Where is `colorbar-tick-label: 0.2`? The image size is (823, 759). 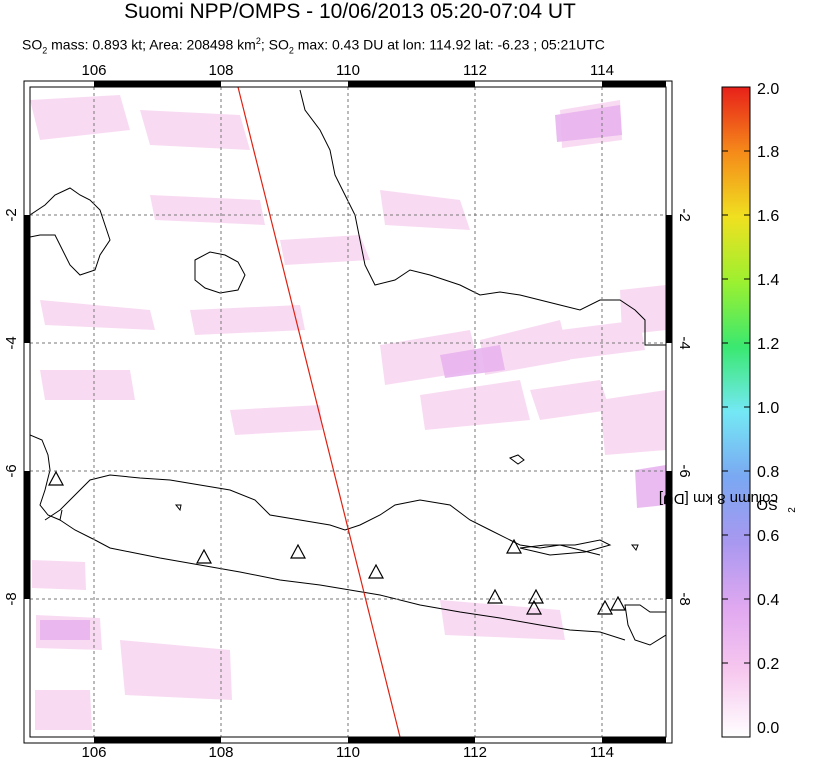
colorbar-tick-label: 0.2 is located at coordinates (768, 664).